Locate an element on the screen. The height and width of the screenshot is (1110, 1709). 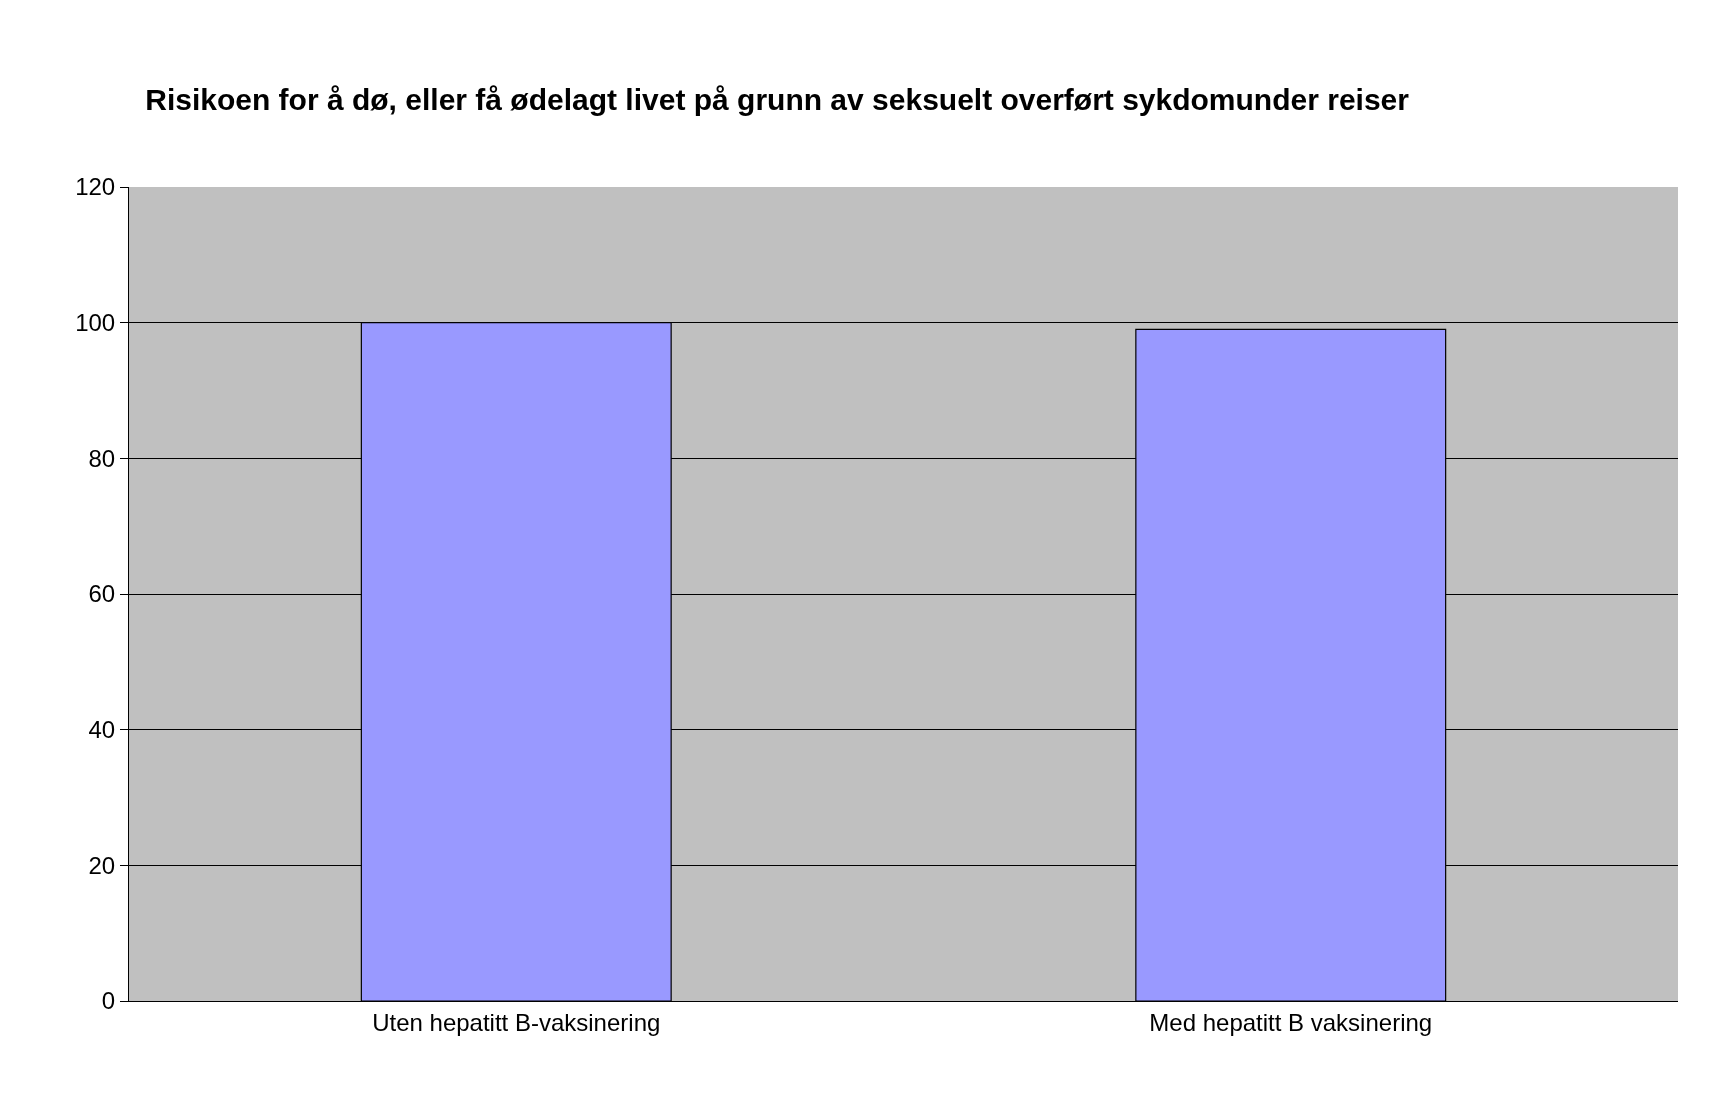
y-tick-label: 80 is located at coordinates (102, 458).